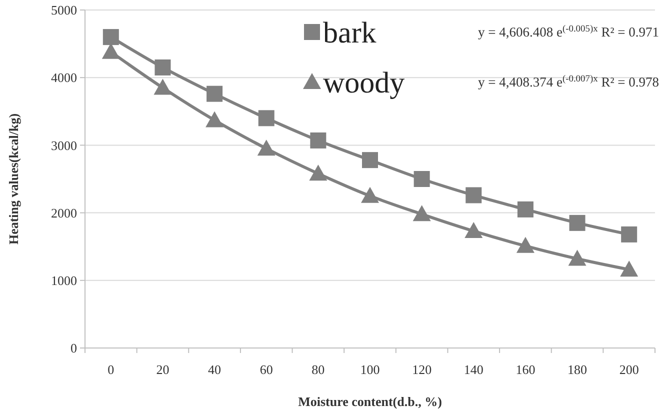 Image resolution: width=663 pixels, height=414 pixels. What do you see at coordinates (474, 369) in the screenshot?
I see `x-tick-label: 140` at bounding box center [474, 369].